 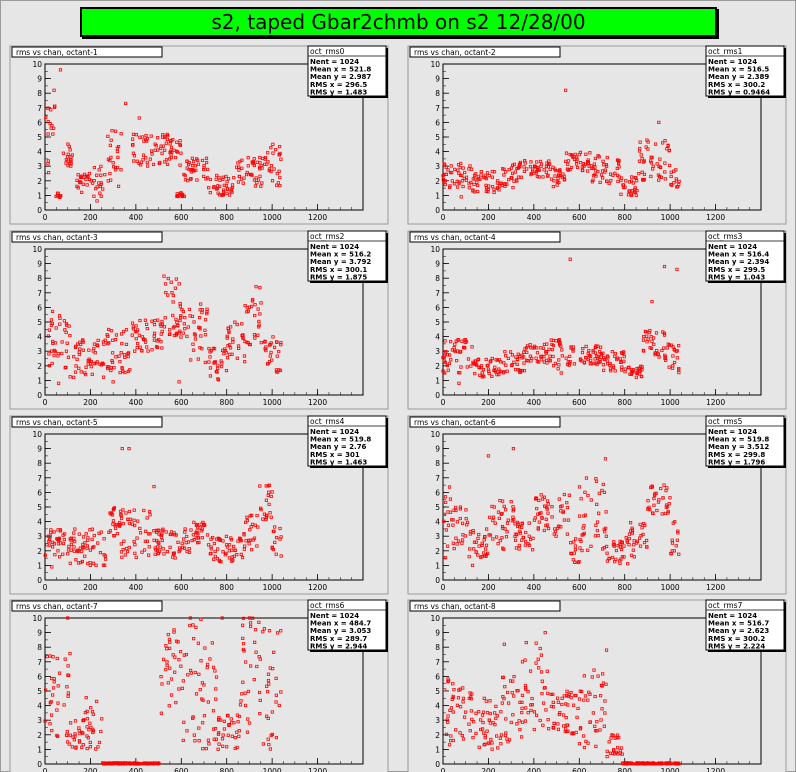 What do you see at coordinates (39, 79) in the screenshot?
I see `y-tick-label: 9` at bounding box center [39, 79].